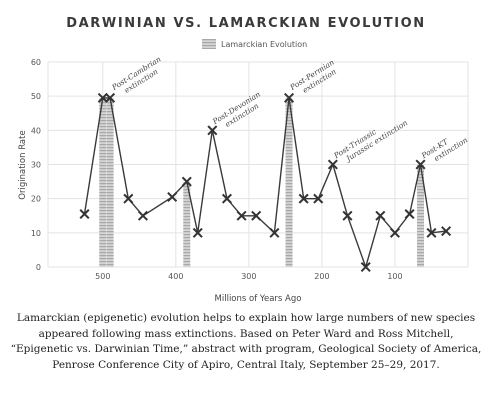 The height and width of the screenshot is (408, 492). I want to click on y-tick-label-50: 50, so click(36, 96).